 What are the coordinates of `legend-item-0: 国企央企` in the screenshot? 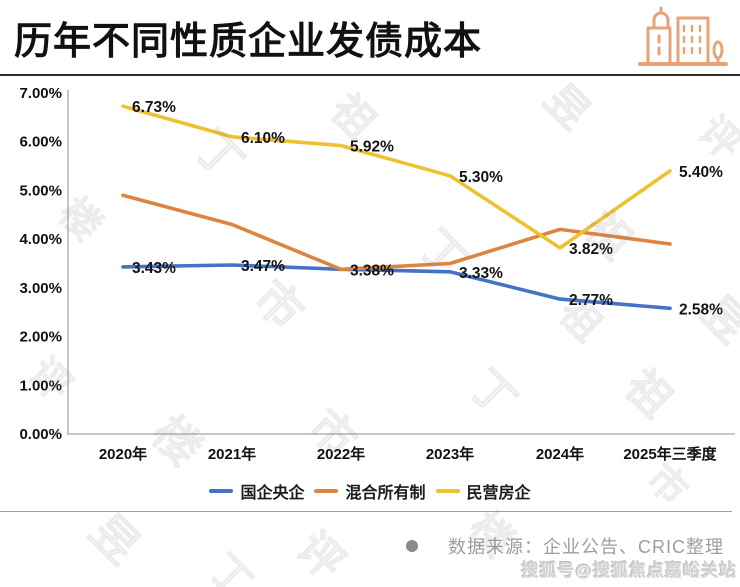 It's located at (256, 491).